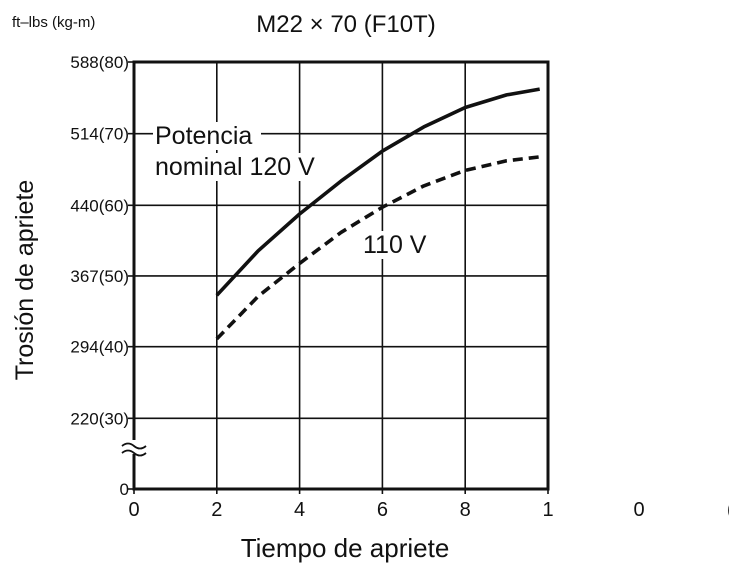 The height and width of the screenshot is (568, 729). I want to click on axis-break-icon, so click(134, 448).